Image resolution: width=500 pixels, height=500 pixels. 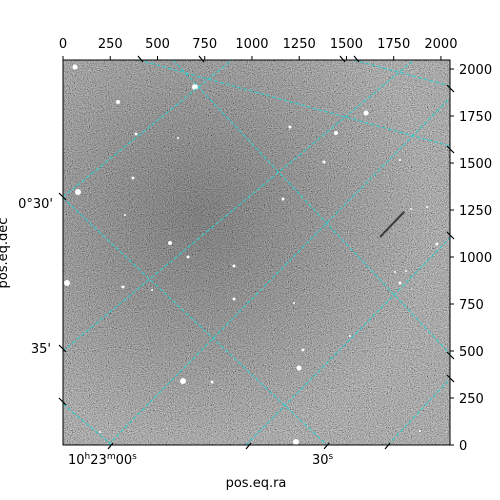 I want to click on dec-tick-label-1: 0°30', so click(x=35, y=204).